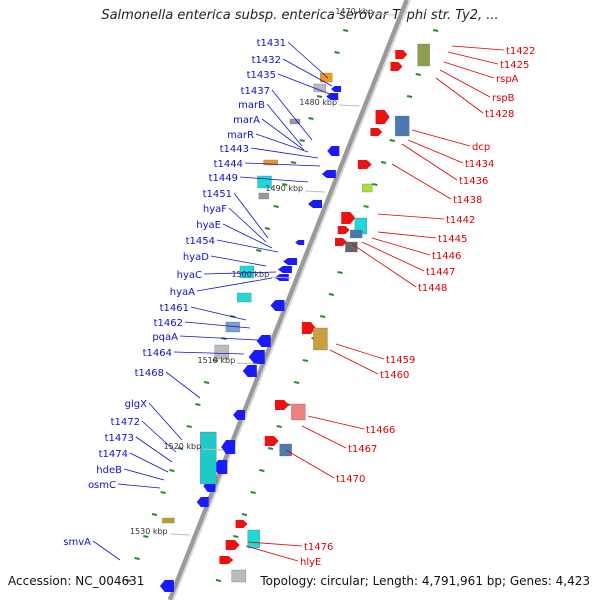 The height and width of the screenshot is (600, 600). I want to click on left-gene-label: t1473, so click(119, 438).